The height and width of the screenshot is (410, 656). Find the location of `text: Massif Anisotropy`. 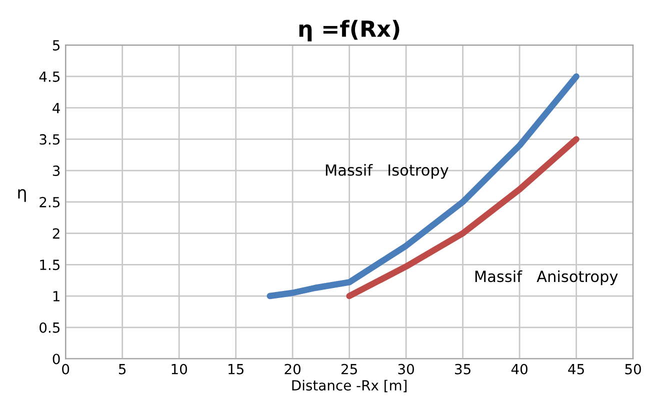

text: Massif Anisotropy is located at coordinates (546, 278).